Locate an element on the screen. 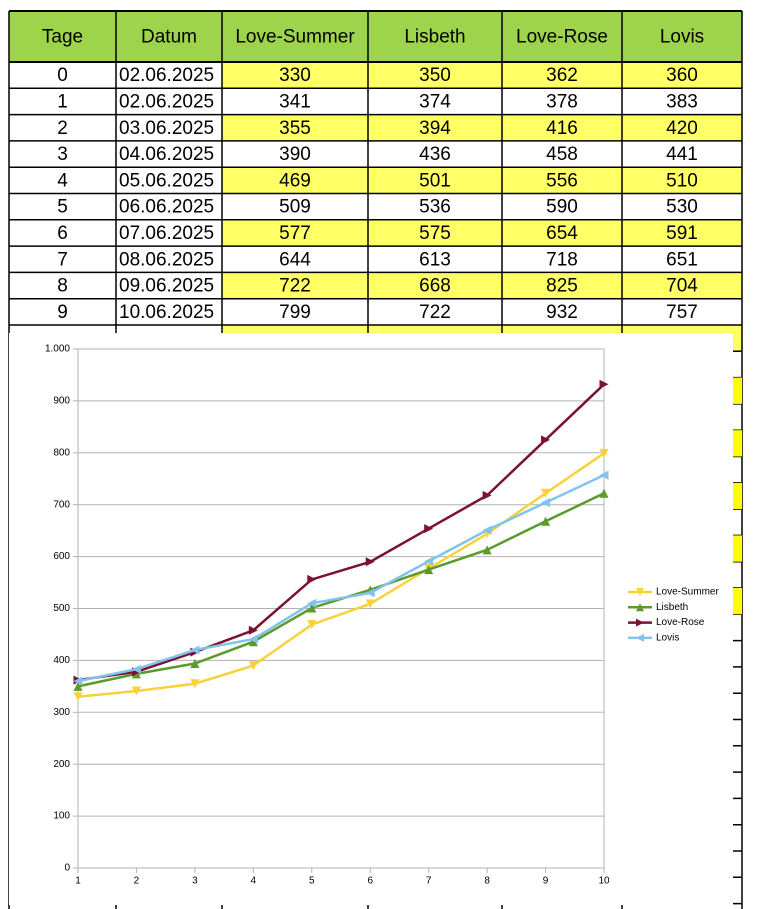 The height and width of the screenshot is (909, 757). table-cell: 644 is located at coordinates (295, 259).